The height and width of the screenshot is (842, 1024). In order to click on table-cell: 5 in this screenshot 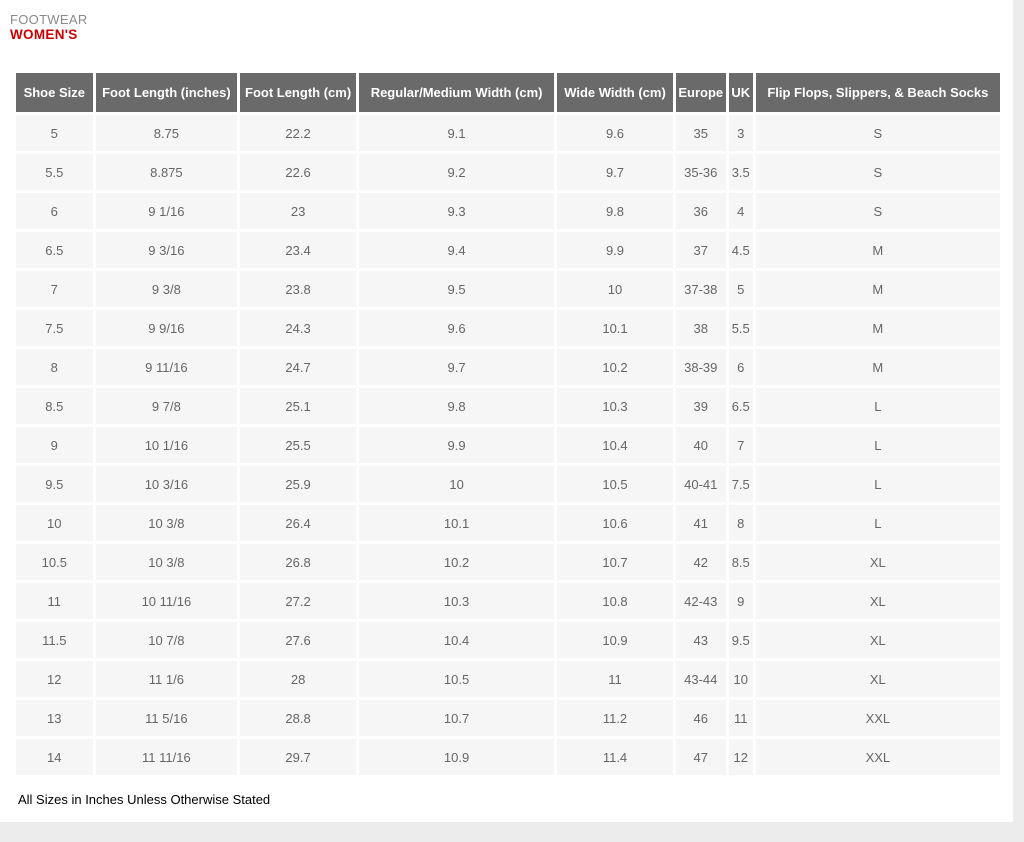, I will do `click(740, 289)`.